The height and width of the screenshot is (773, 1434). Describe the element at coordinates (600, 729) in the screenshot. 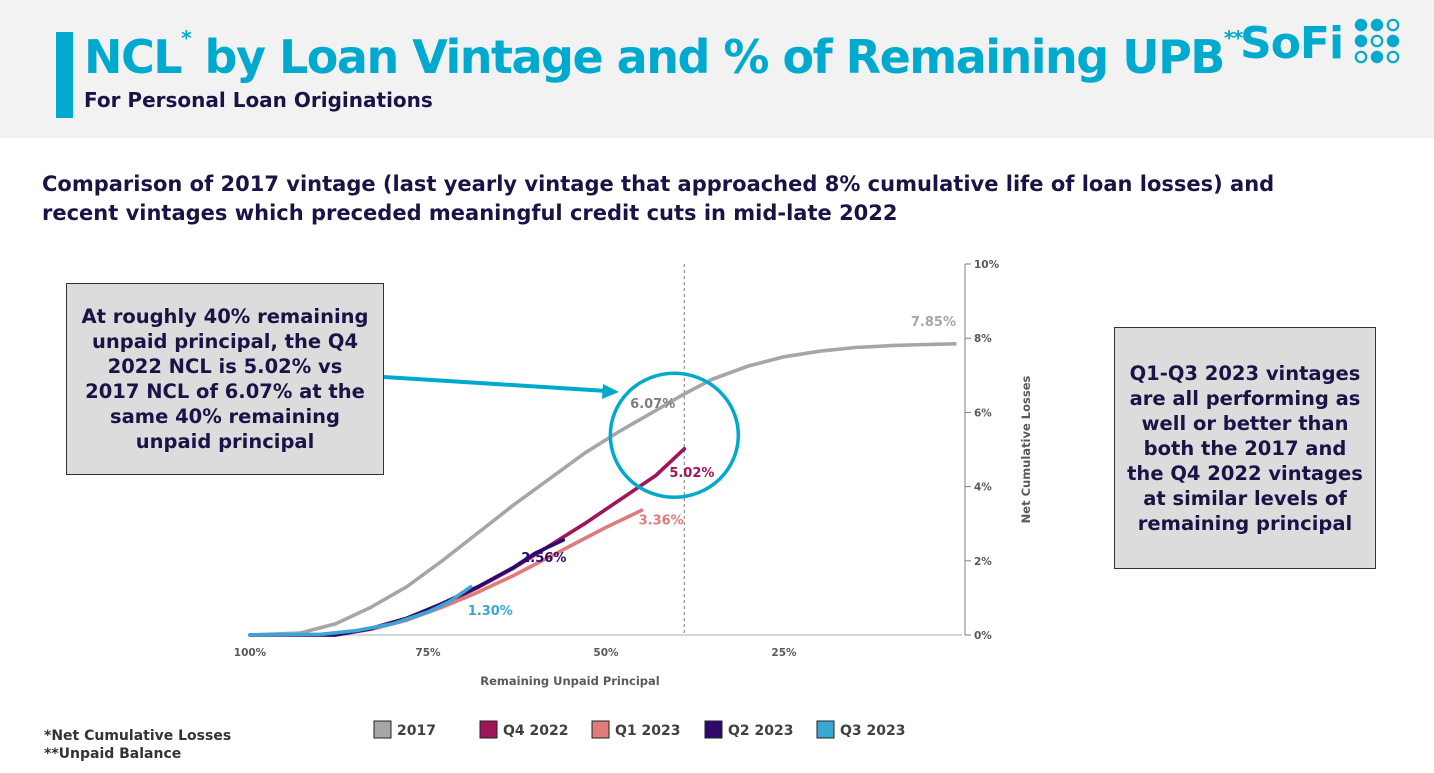

I see `legend-swatch-q1-2023` at that location.